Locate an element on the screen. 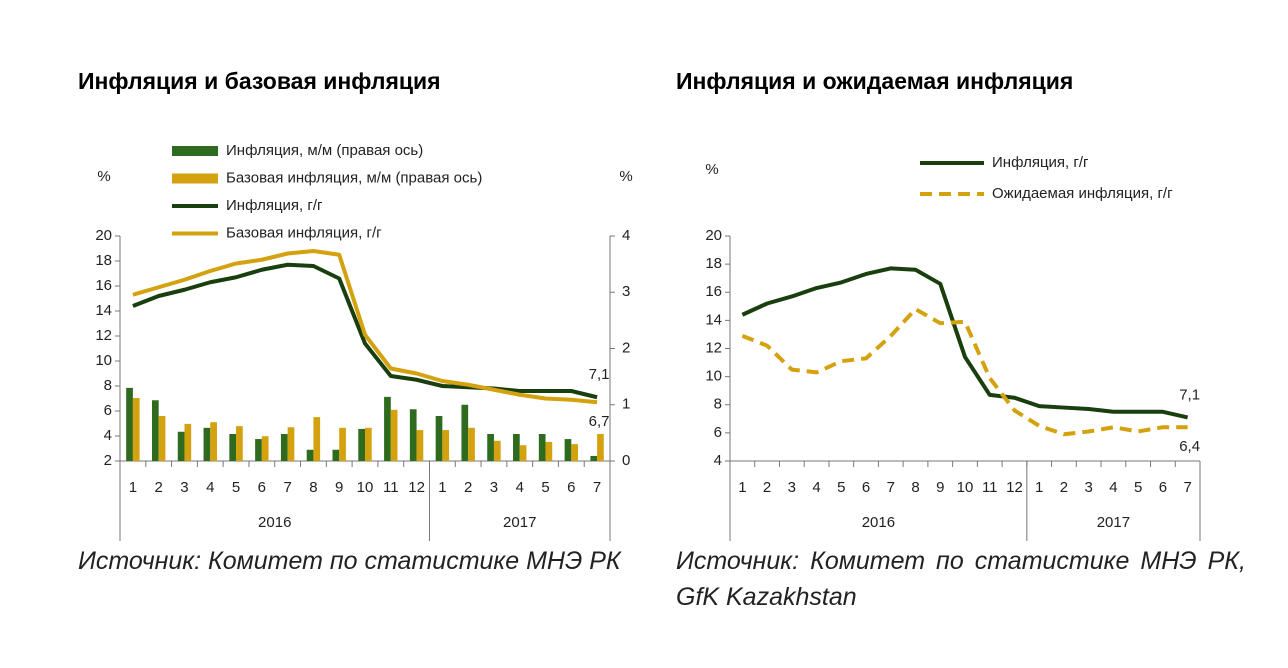 The height and width of the screenshot is (668, 1288). year-label: 2017 is located at coordinates (519, 522).